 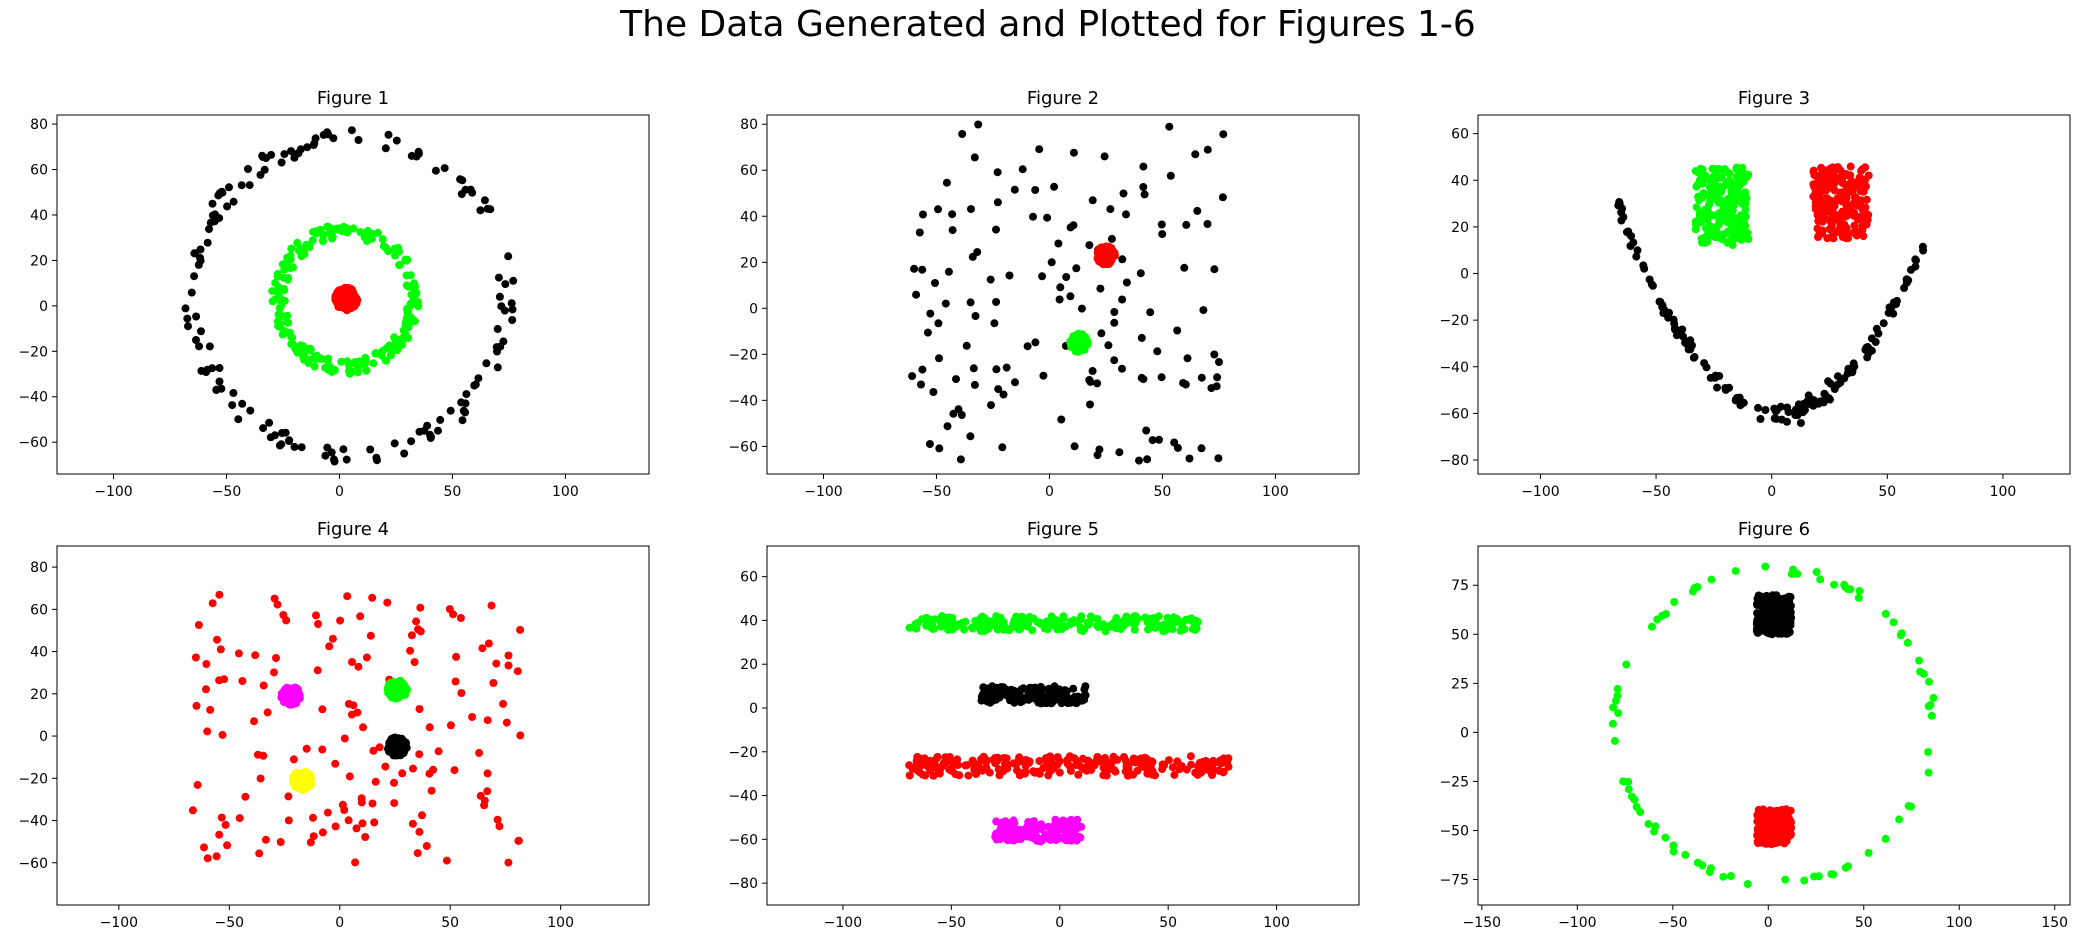 What do you see at coordinates (1276, 923) in the screenshot?
I see `x-tick-label: 100` at bounding box center [1276, 923].